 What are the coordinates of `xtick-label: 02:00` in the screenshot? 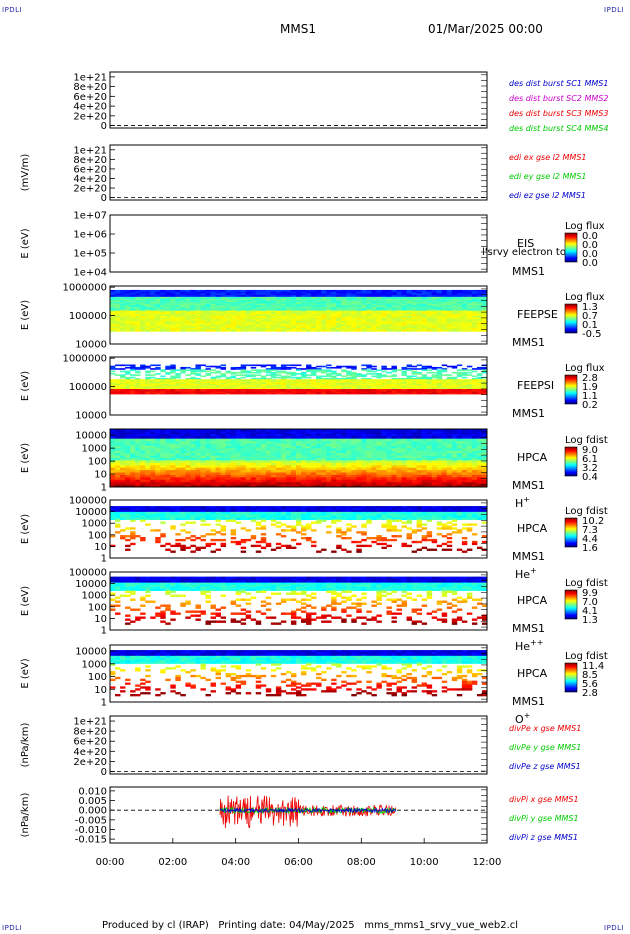 It's located at (172, 862).